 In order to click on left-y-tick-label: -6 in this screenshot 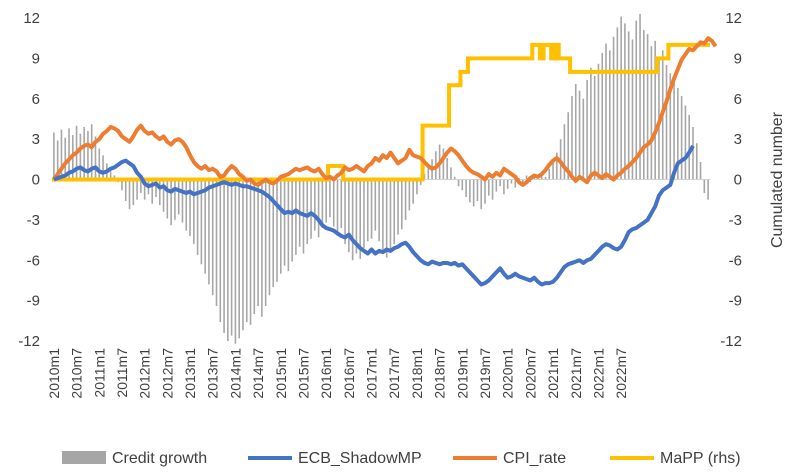, I will do `click(33, 260)`.